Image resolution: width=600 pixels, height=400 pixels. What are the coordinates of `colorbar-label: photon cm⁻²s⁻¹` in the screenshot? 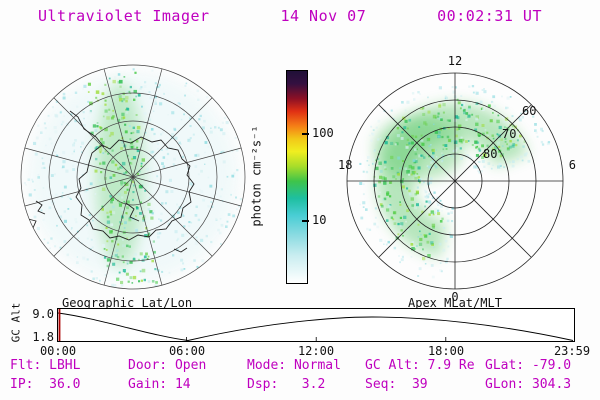 It's located at (257, 176).